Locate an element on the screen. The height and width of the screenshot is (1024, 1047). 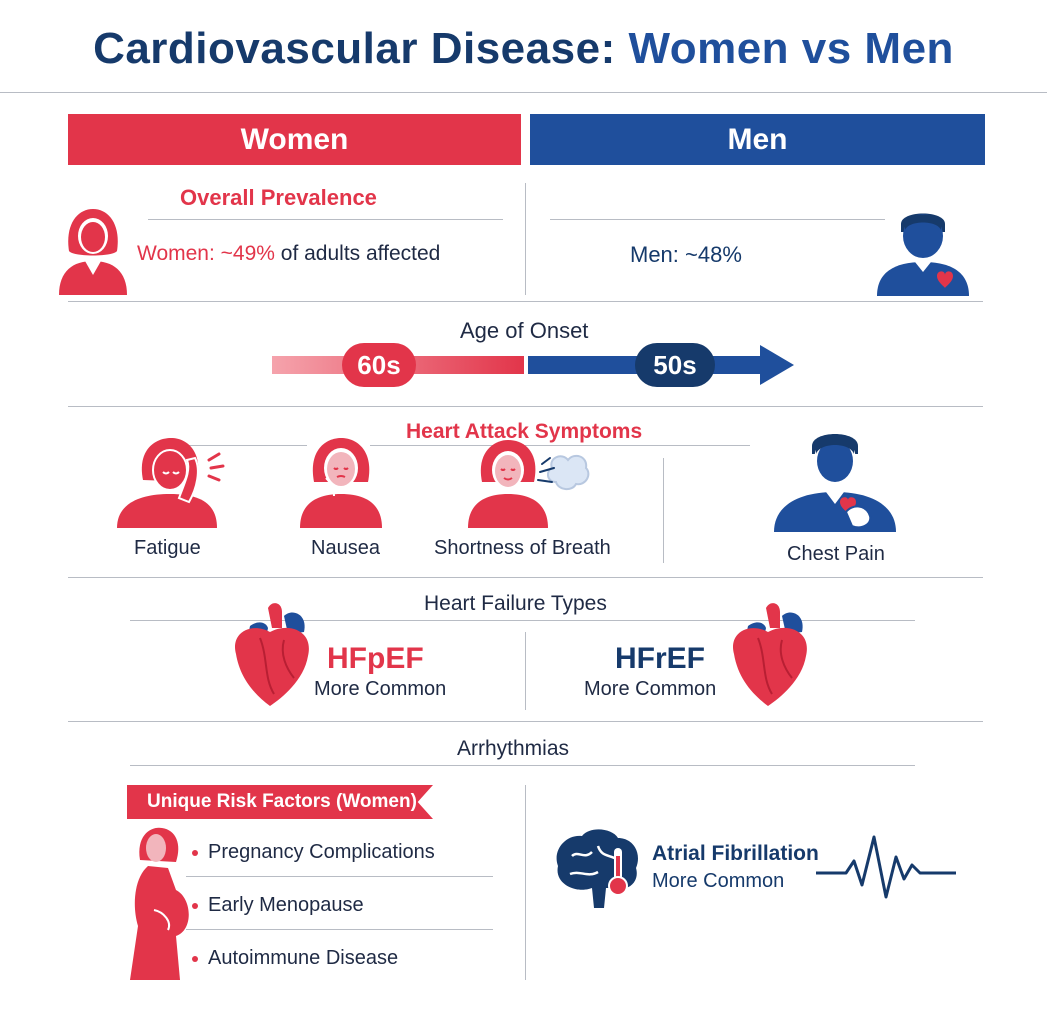
symptoms-rule-right is located at coordinates (560, 445).